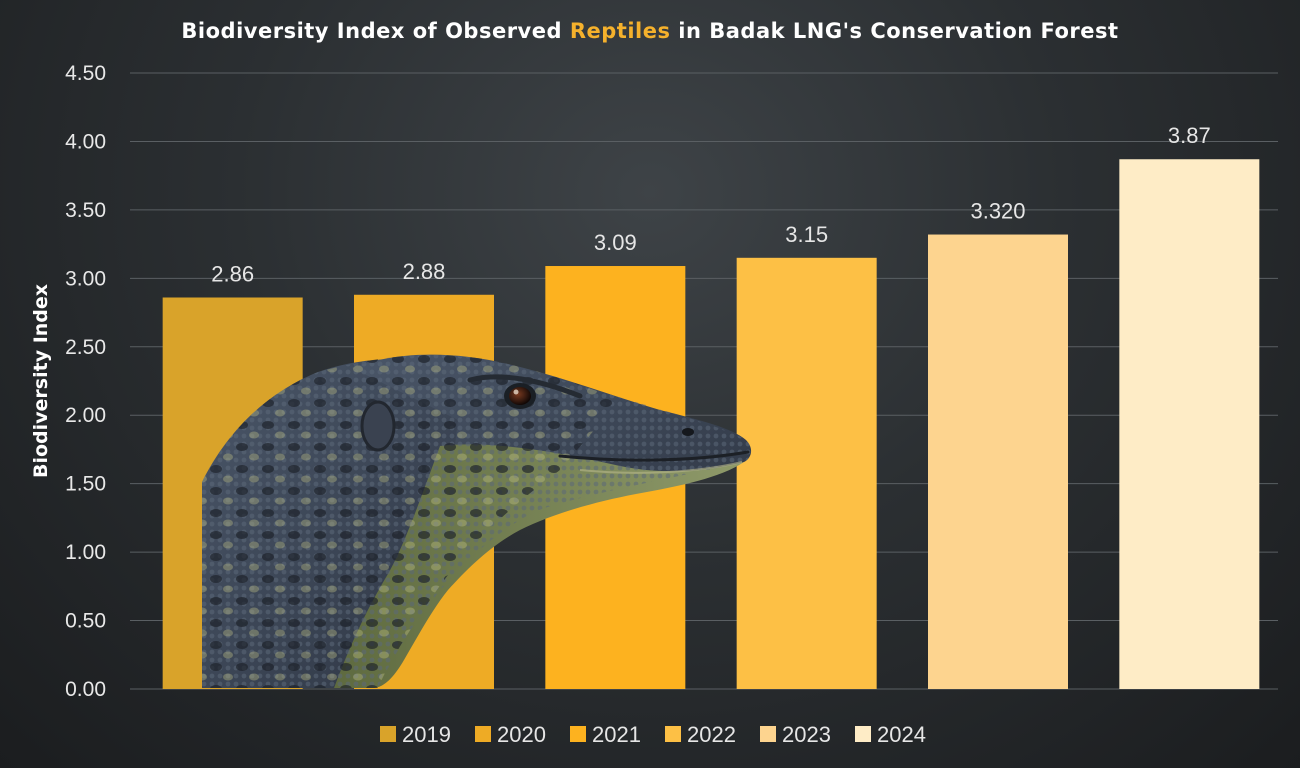 This screenshot has height=768, width=1300. I want to click on y-tick-label: 0.50, so click(85, 621).